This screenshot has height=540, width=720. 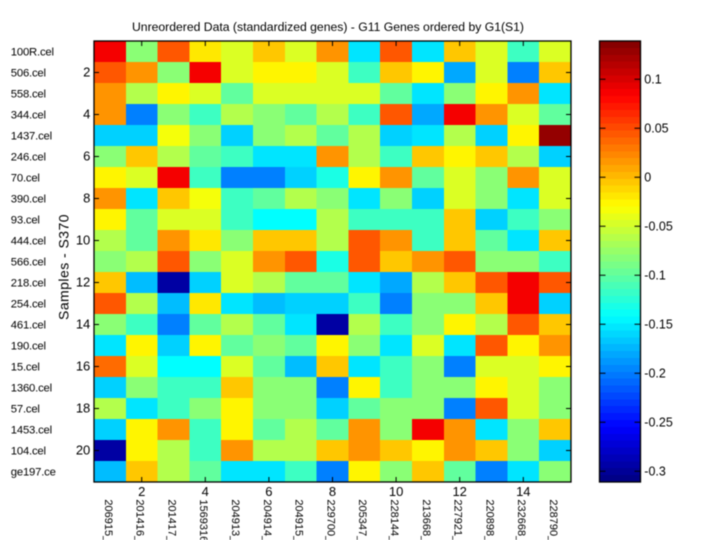 I want to click on svg-text: 18, so click(x=83, y=408).